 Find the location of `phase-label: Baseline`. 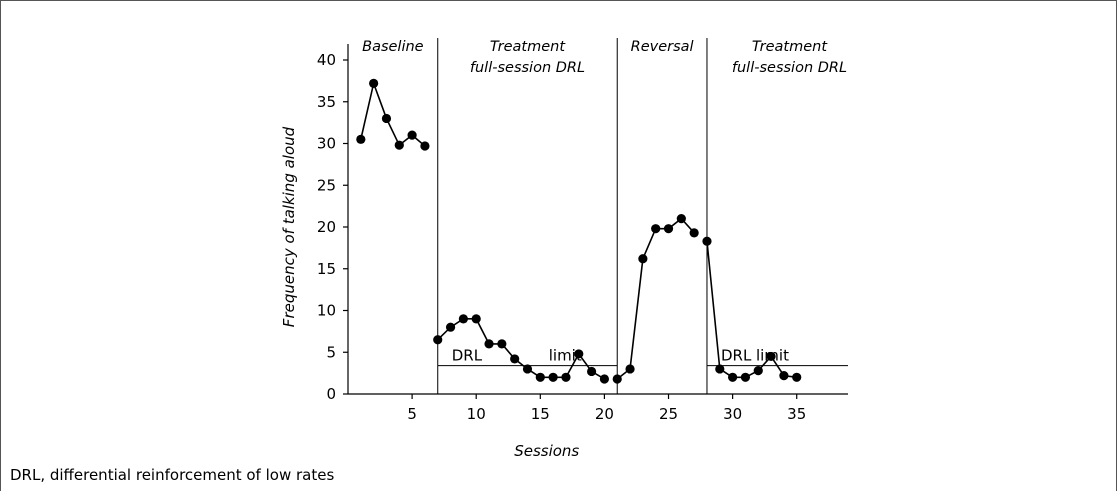

phase-label: Baseline is located at coordinates (393, 47).